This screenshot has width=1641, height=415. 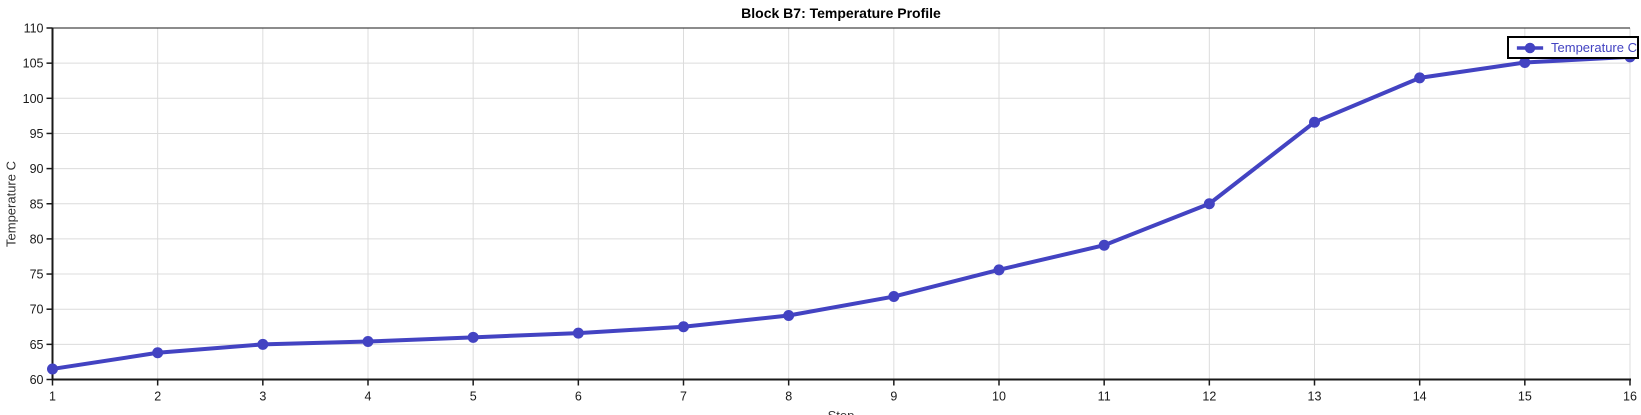 I want to click on y-tick-label: 105, so click(x=33, y=64).